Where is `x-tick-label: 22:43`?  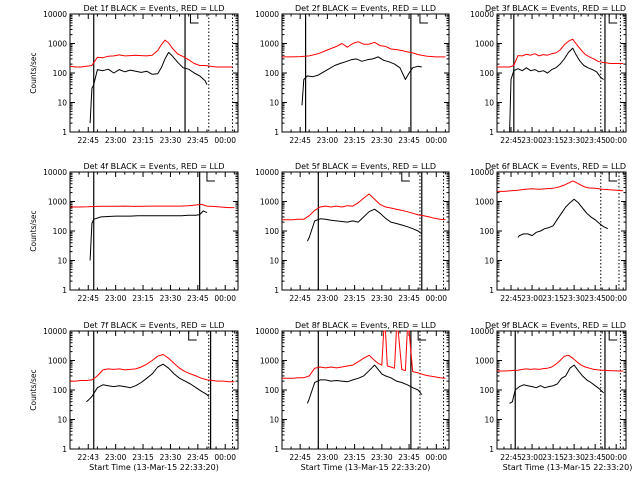 x-tick-label: 22:43 is located at coordinates (88, 457).